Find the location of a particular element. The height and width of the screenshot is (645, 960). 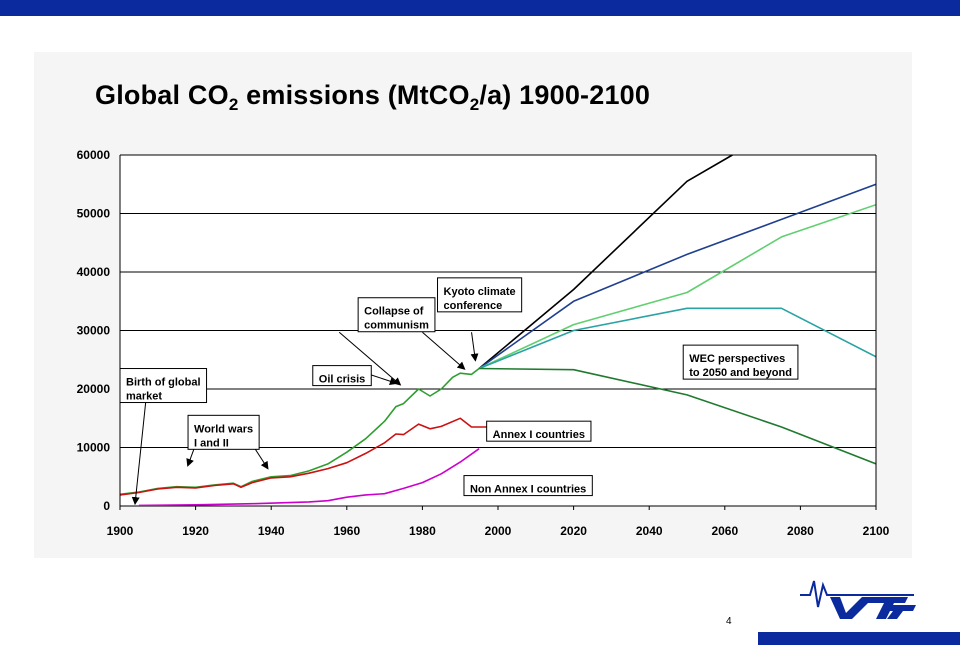

y-tick-label: 0 is located at coordinates (106, 506).